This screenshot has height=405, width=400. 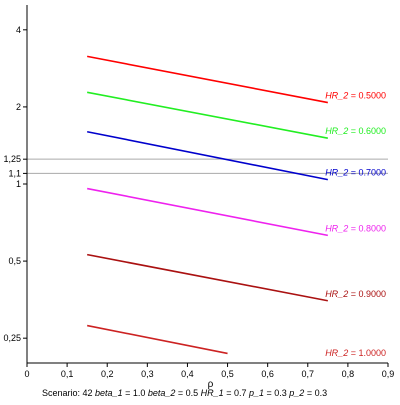 I want to click on y-tick-label: 0,5, so click(x=14, y=261).